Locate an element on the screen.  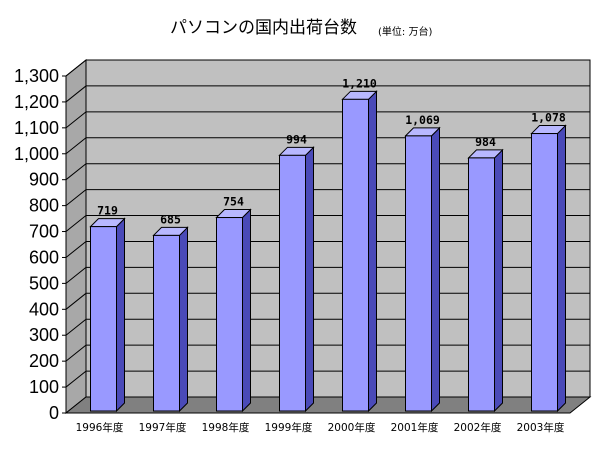
data-label: 1,210 is located at coordinates (359, 83).